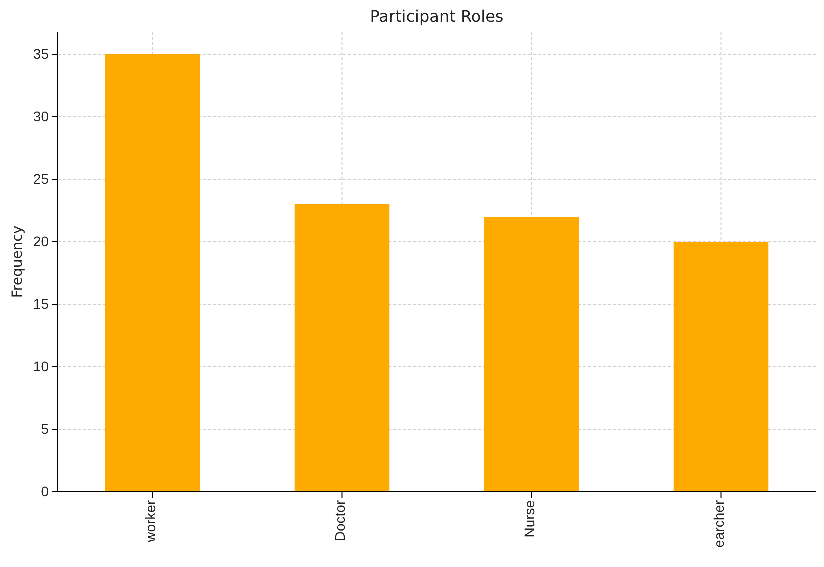  Describe the element at coordinates (18, 262) in the screenshot. I see `y-axis-title: Frequency` at that location.